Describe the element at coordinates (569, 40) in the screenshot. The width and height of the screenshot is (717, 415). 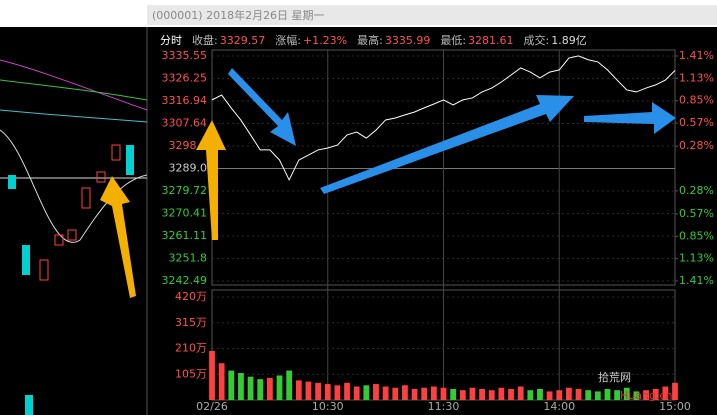
I see `info-value: 1.89亿` at that location.